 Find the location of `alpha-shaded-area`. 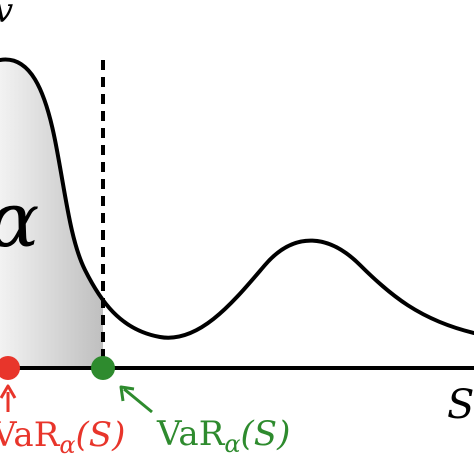

alpha-shaded-area is located at coordinates (51, 213).